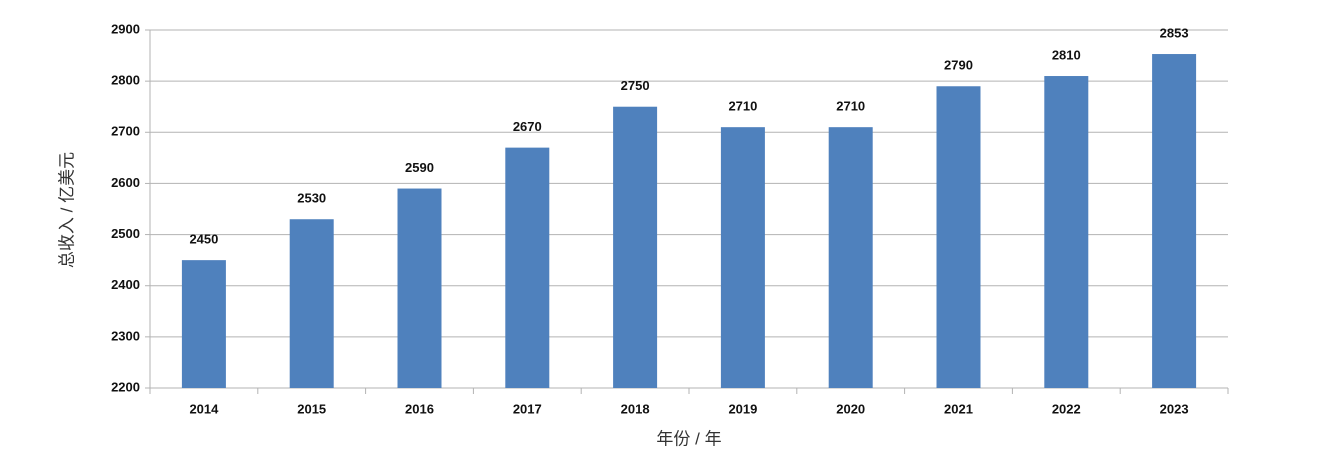  What do you see at coordinates (527, 408) in the screenshot?
I see `x-tick-label: 2017` at bounding box center [527, 408].